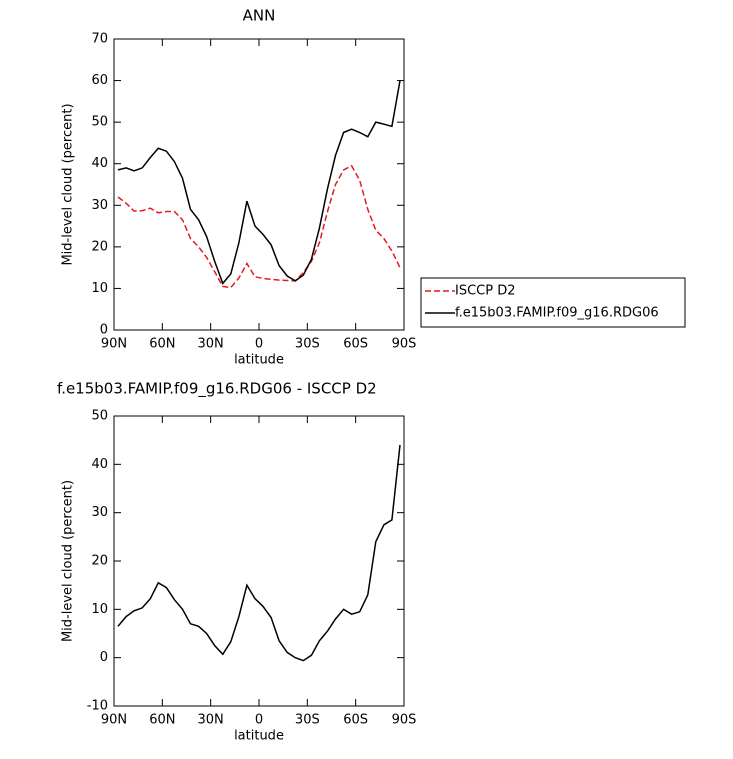 This screenshot has height=759, width=733. What do you see at coordinates (99, 80) in the screenshot?
I see `y-tick-label: 60` at bounding box center [99, 80].